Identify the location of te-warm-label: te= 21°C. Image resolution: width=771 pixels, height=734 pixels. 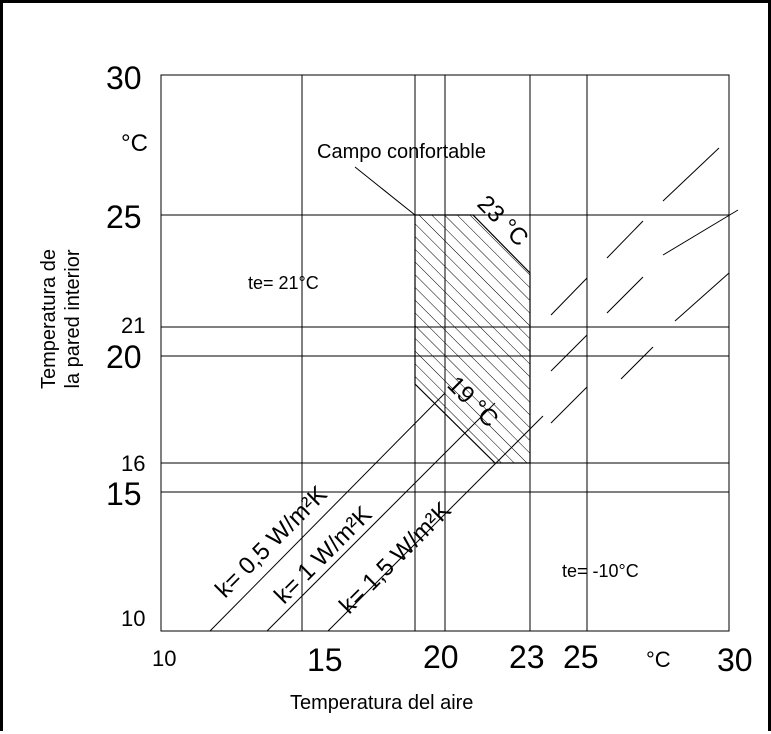
(283, 283).